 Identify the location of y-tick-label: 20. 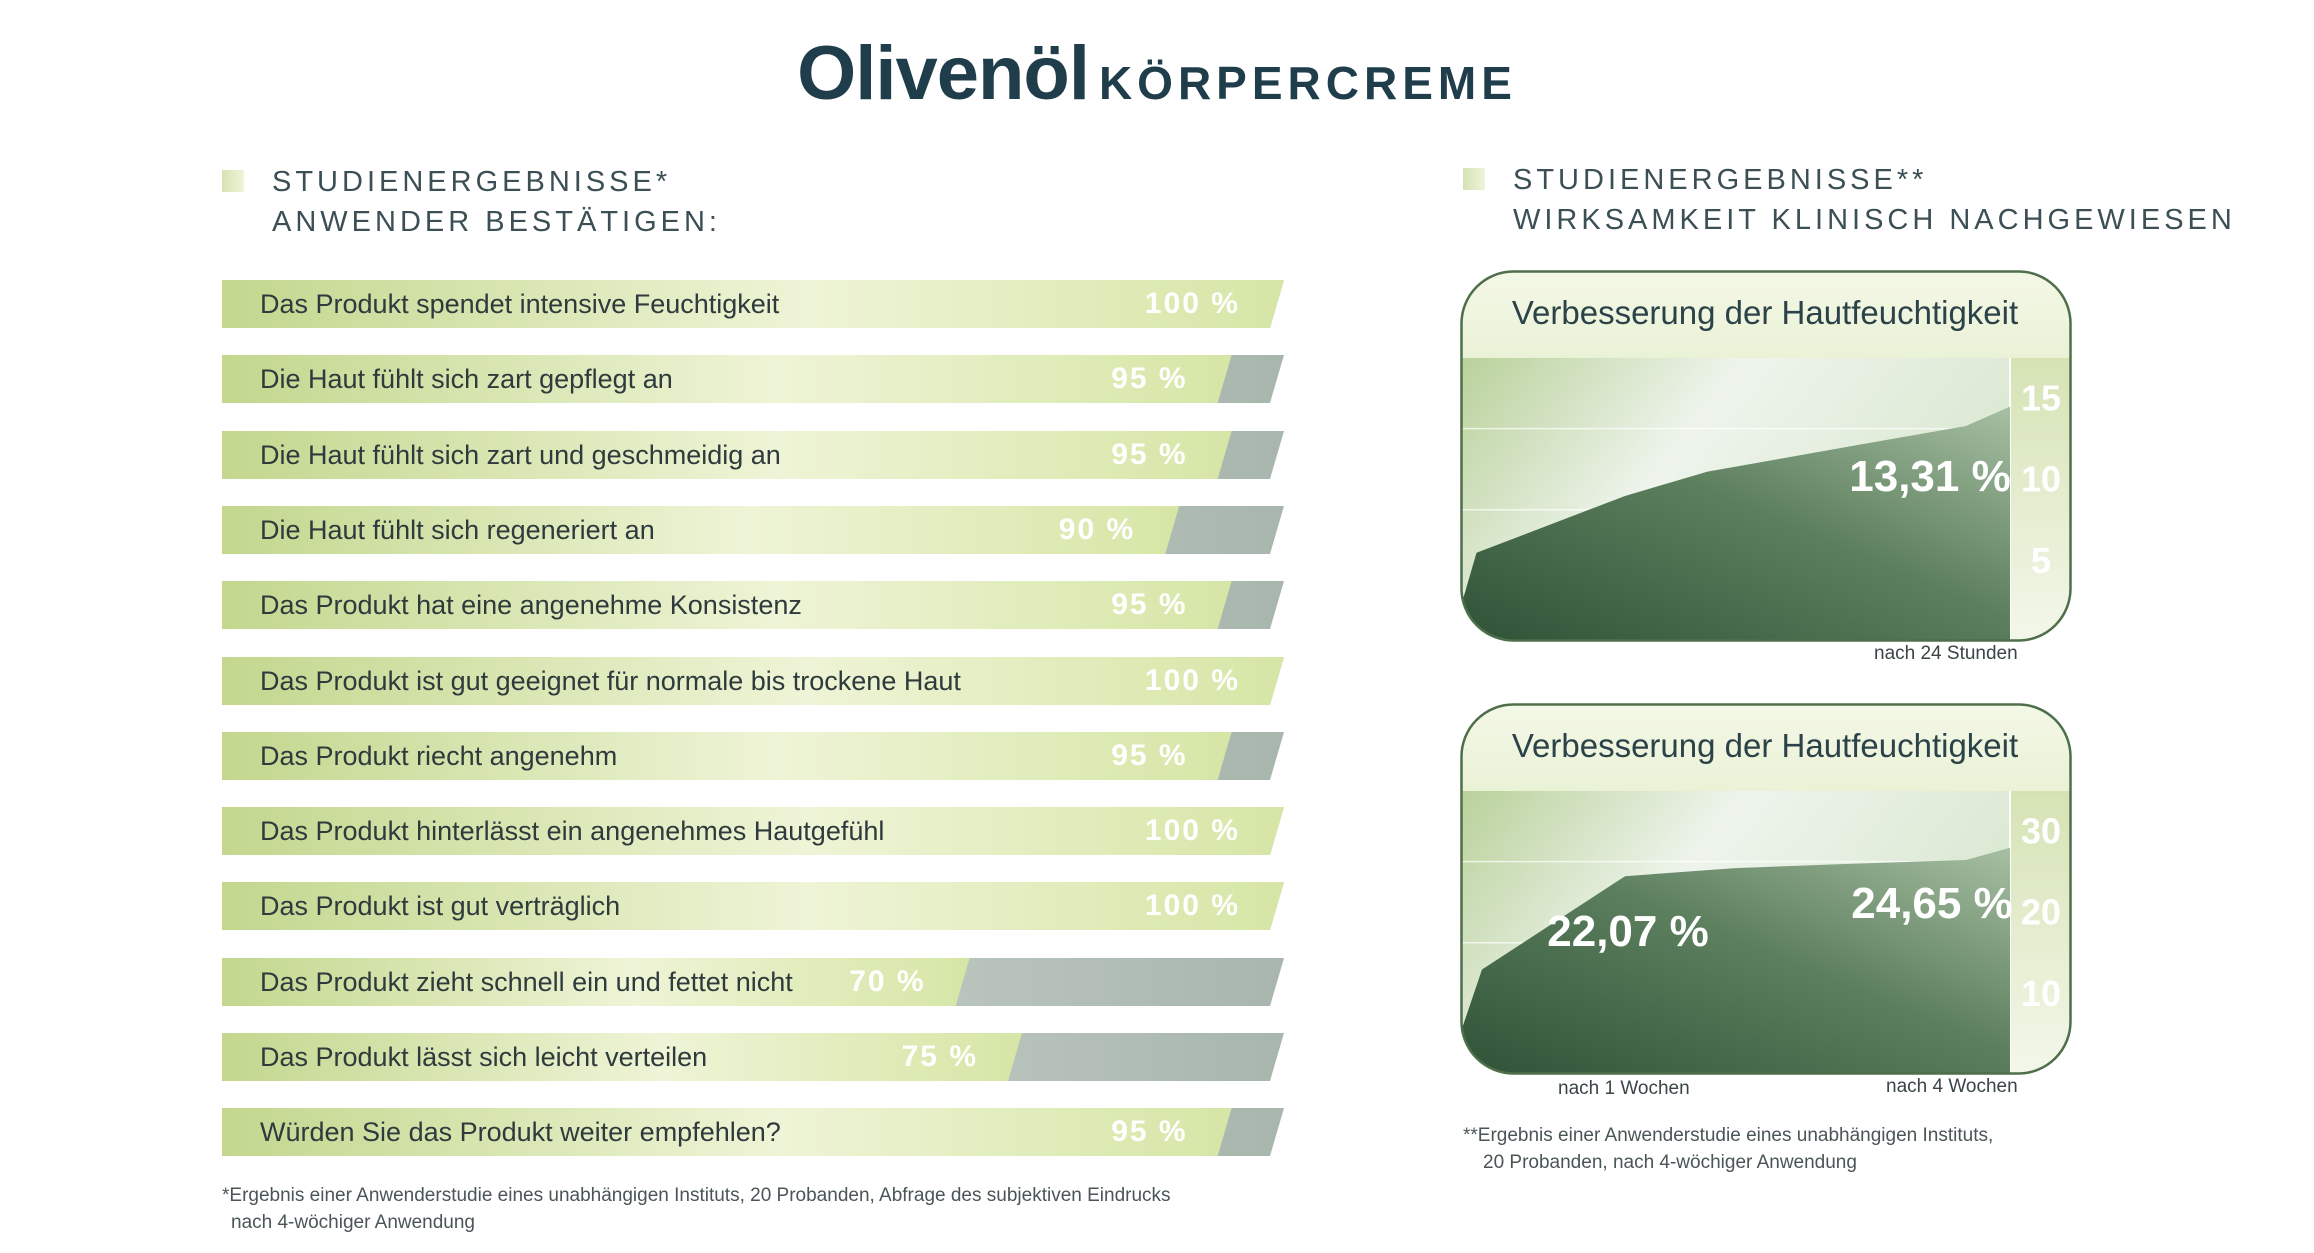
(2041, 912).